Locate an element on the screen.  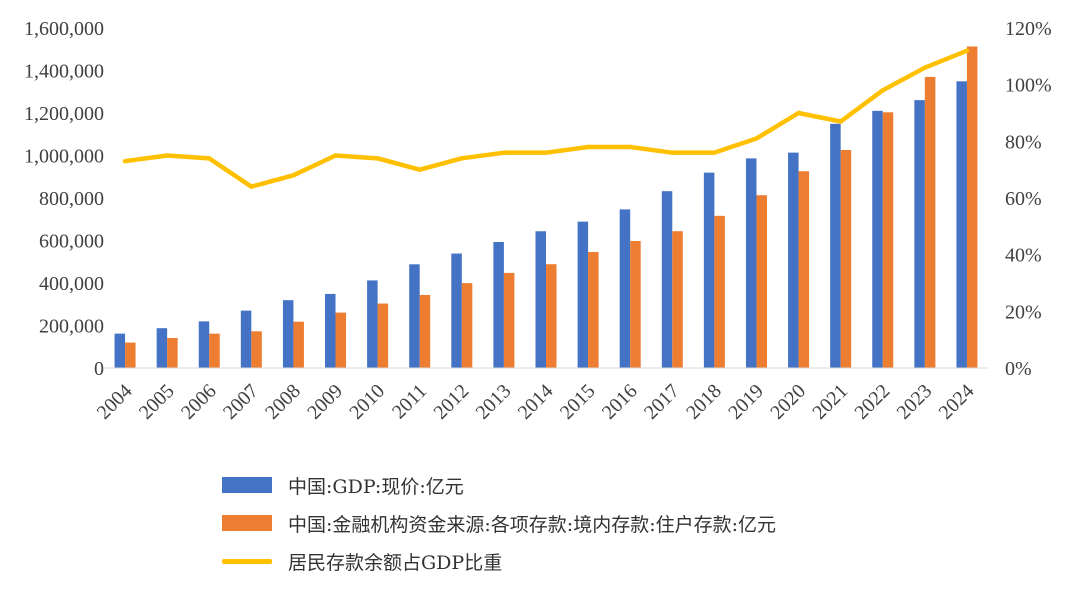
x-tick-label: 2023 is located at coordinates (915, 402).